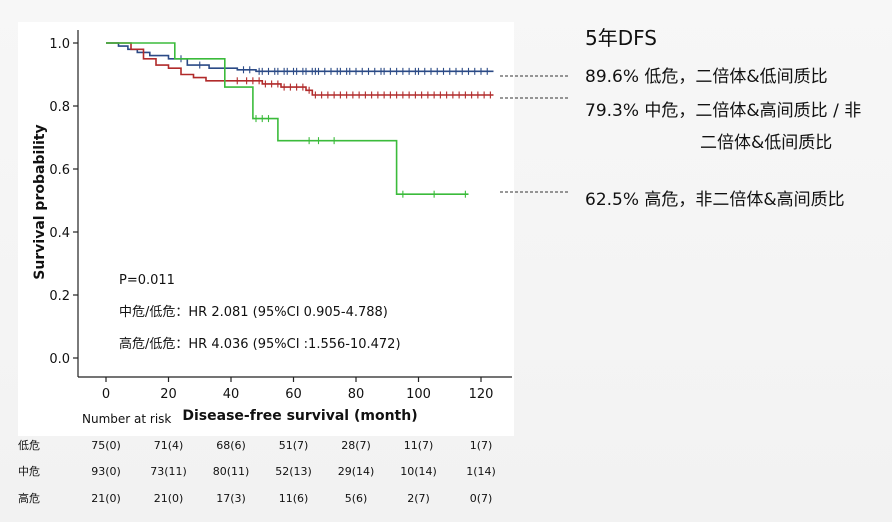  What do you see at coordinates (418, 394) in the screenshot?
I see `x-tick-label: 100` at bounding box center [418, 394].